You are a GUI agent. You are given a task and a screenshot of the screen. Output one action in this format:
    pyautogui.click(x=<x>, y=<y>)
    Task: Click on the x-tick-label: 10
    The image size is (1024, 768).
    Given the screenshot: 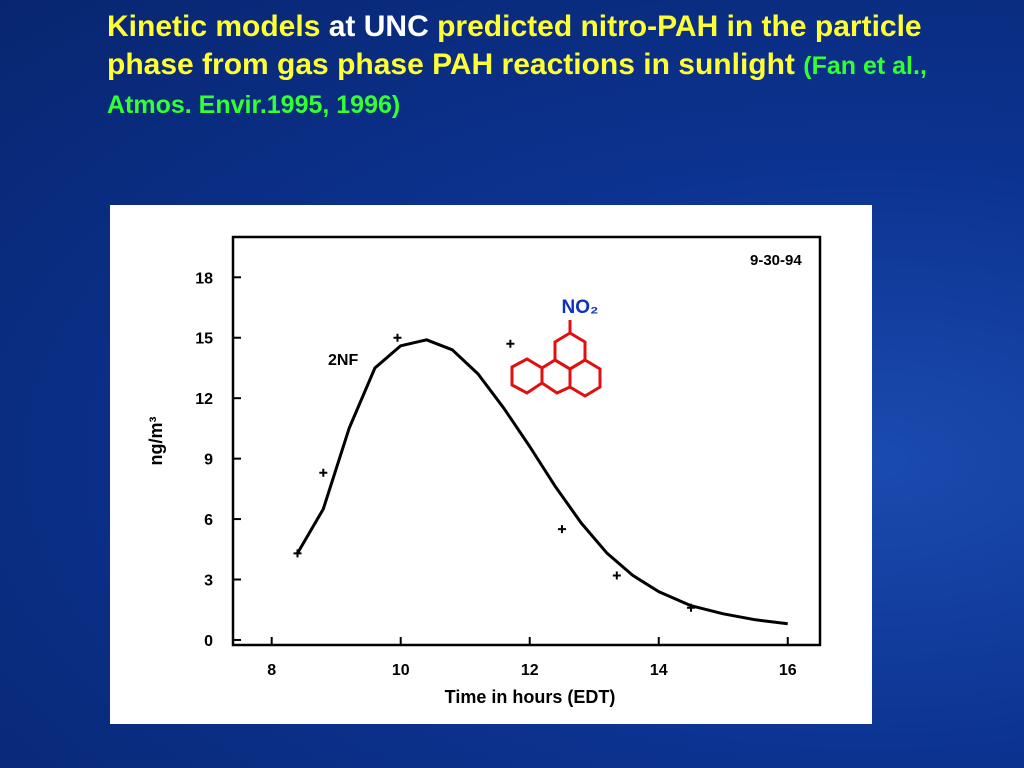 What is the action you would take?
    pyautogui.click(x=401, y=670)
    